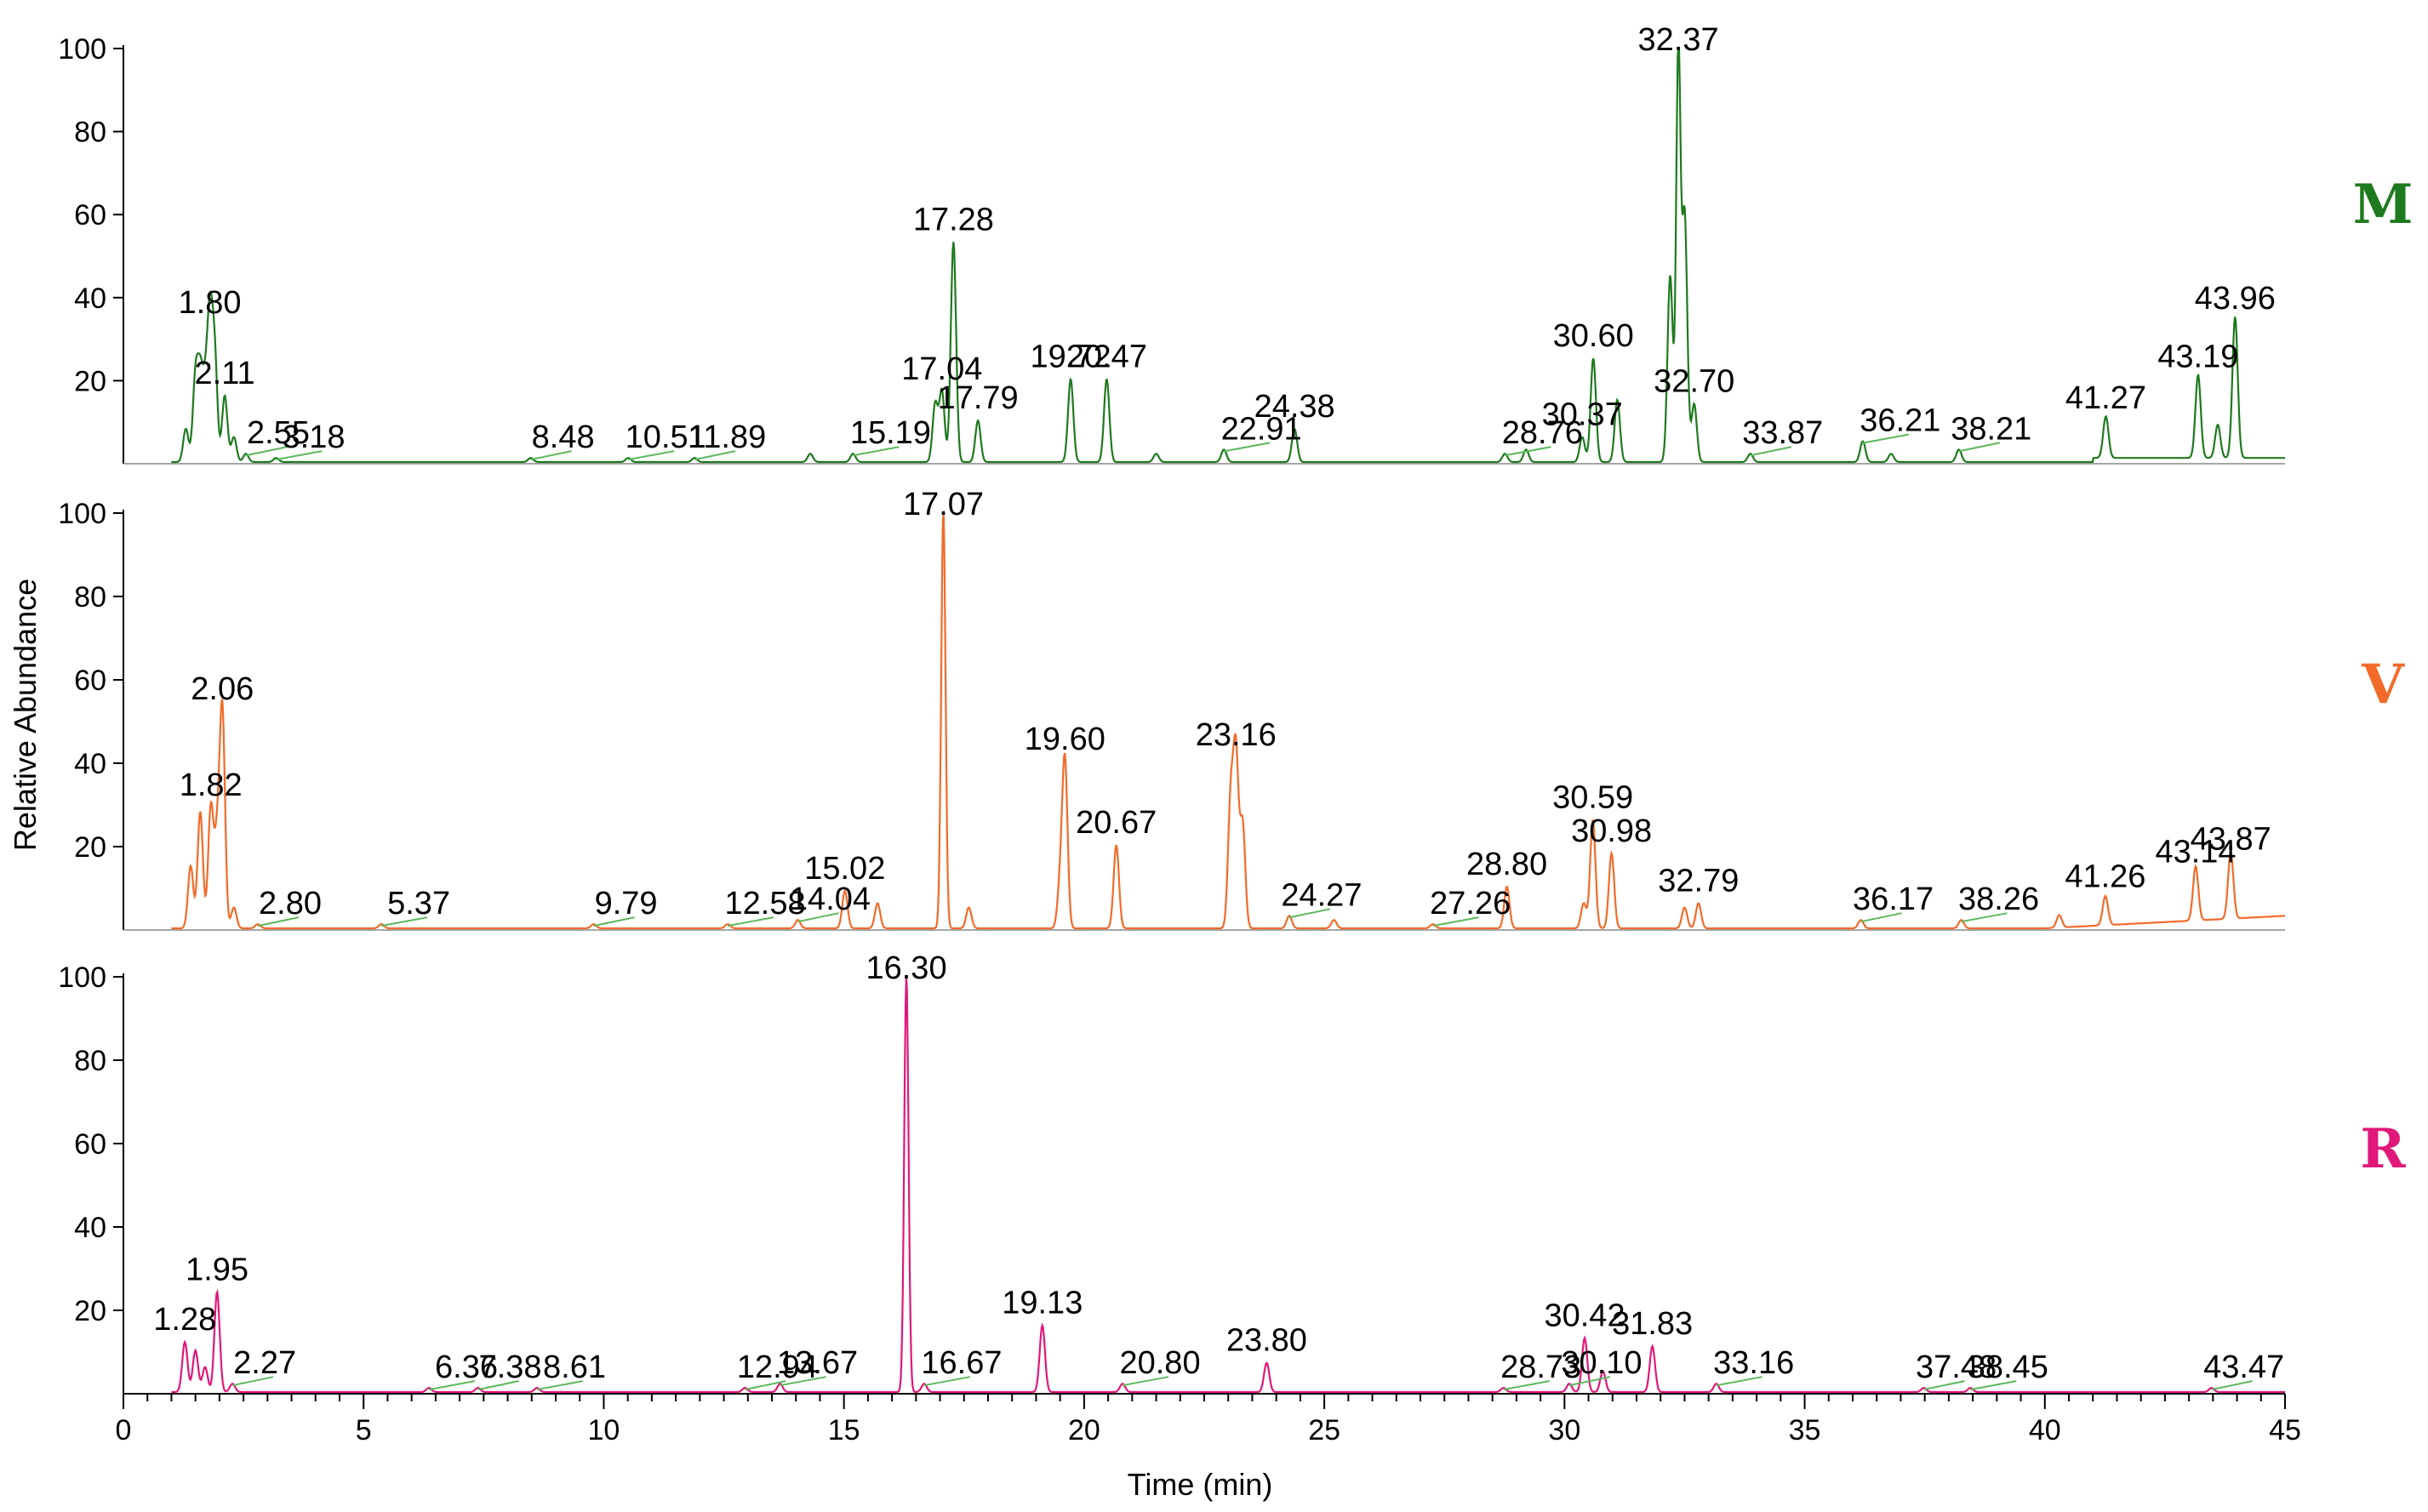  Describe the element at coordinates (941, 369) in the screenshot. I see `peak-label: 17.04` at that location.